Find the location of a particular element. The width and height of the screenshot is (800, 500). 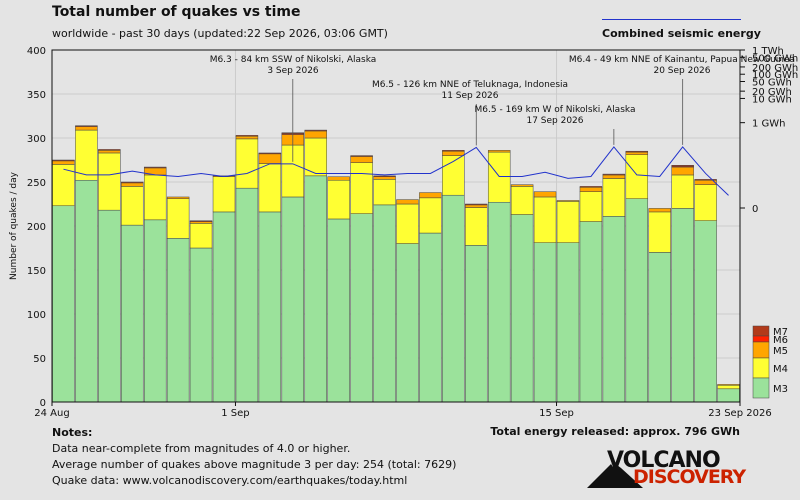

legend-swatch-m4 is located at coordinates (761, 368).